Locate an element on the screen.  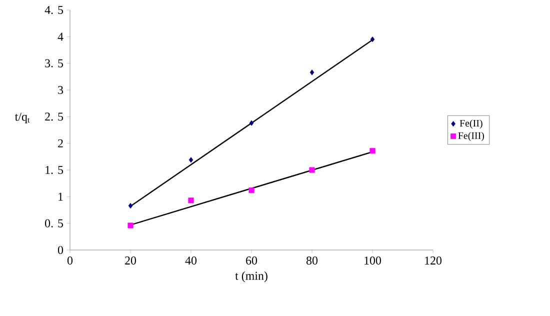
x-tick-label: 60 is located at coordinates (252, 260).